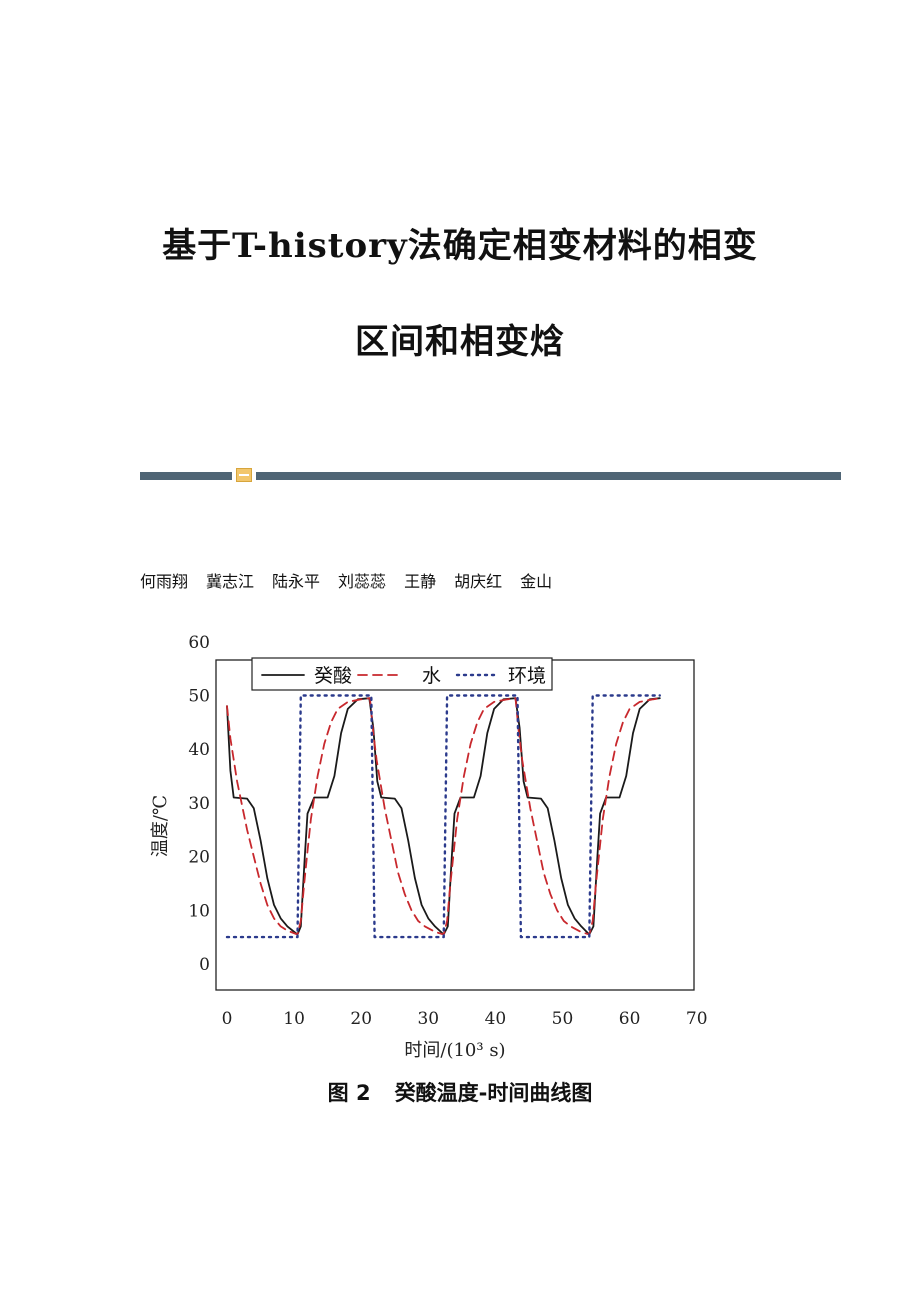 This screenshot has width=920, height=1302. I want to click on author: 冀志江, so click(230, 581).